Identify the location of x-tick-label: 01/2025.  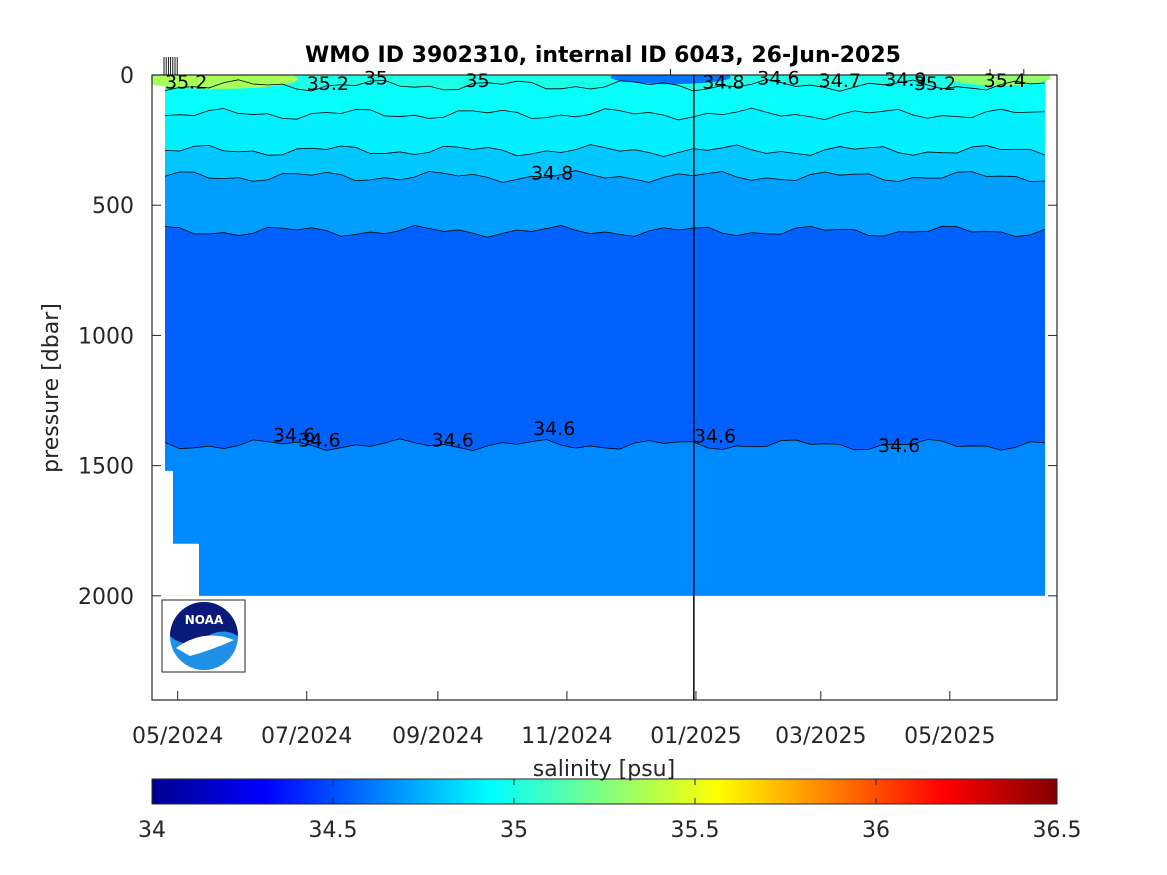
(695, 736).